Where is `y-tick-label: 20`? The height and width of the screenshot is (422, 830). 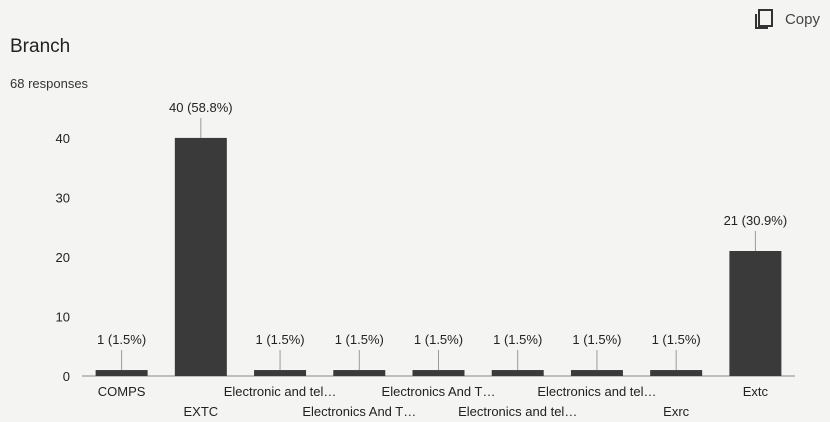 y-tick-label: 20 is located at coordinates (63, 257).